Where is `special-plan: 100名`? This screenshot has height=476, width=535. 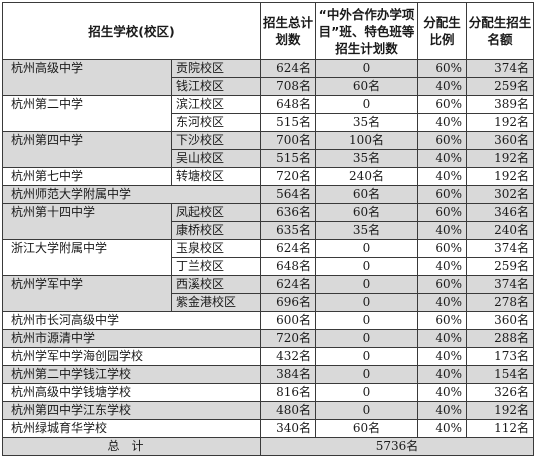
special-plan: 100名 is located at coordinates (366, 140).